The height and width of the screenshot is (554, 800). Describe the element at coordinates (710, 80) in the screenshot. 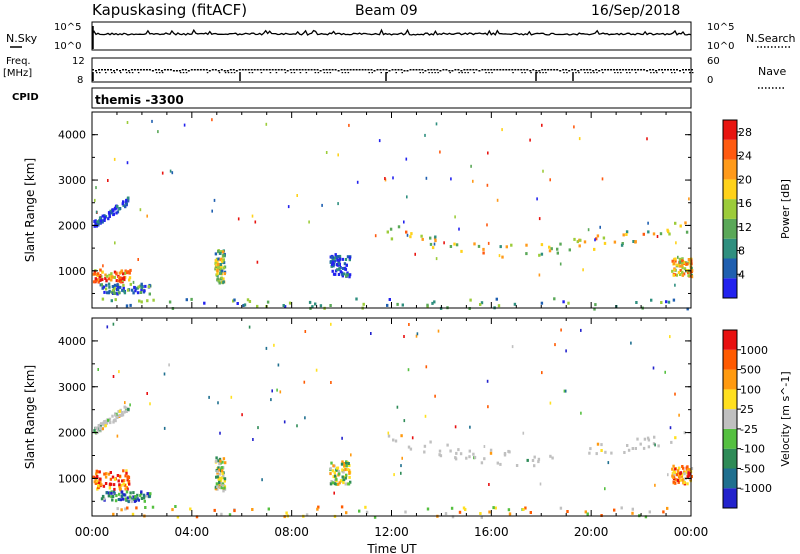

I see `nave-tick-low: 0` at that location.